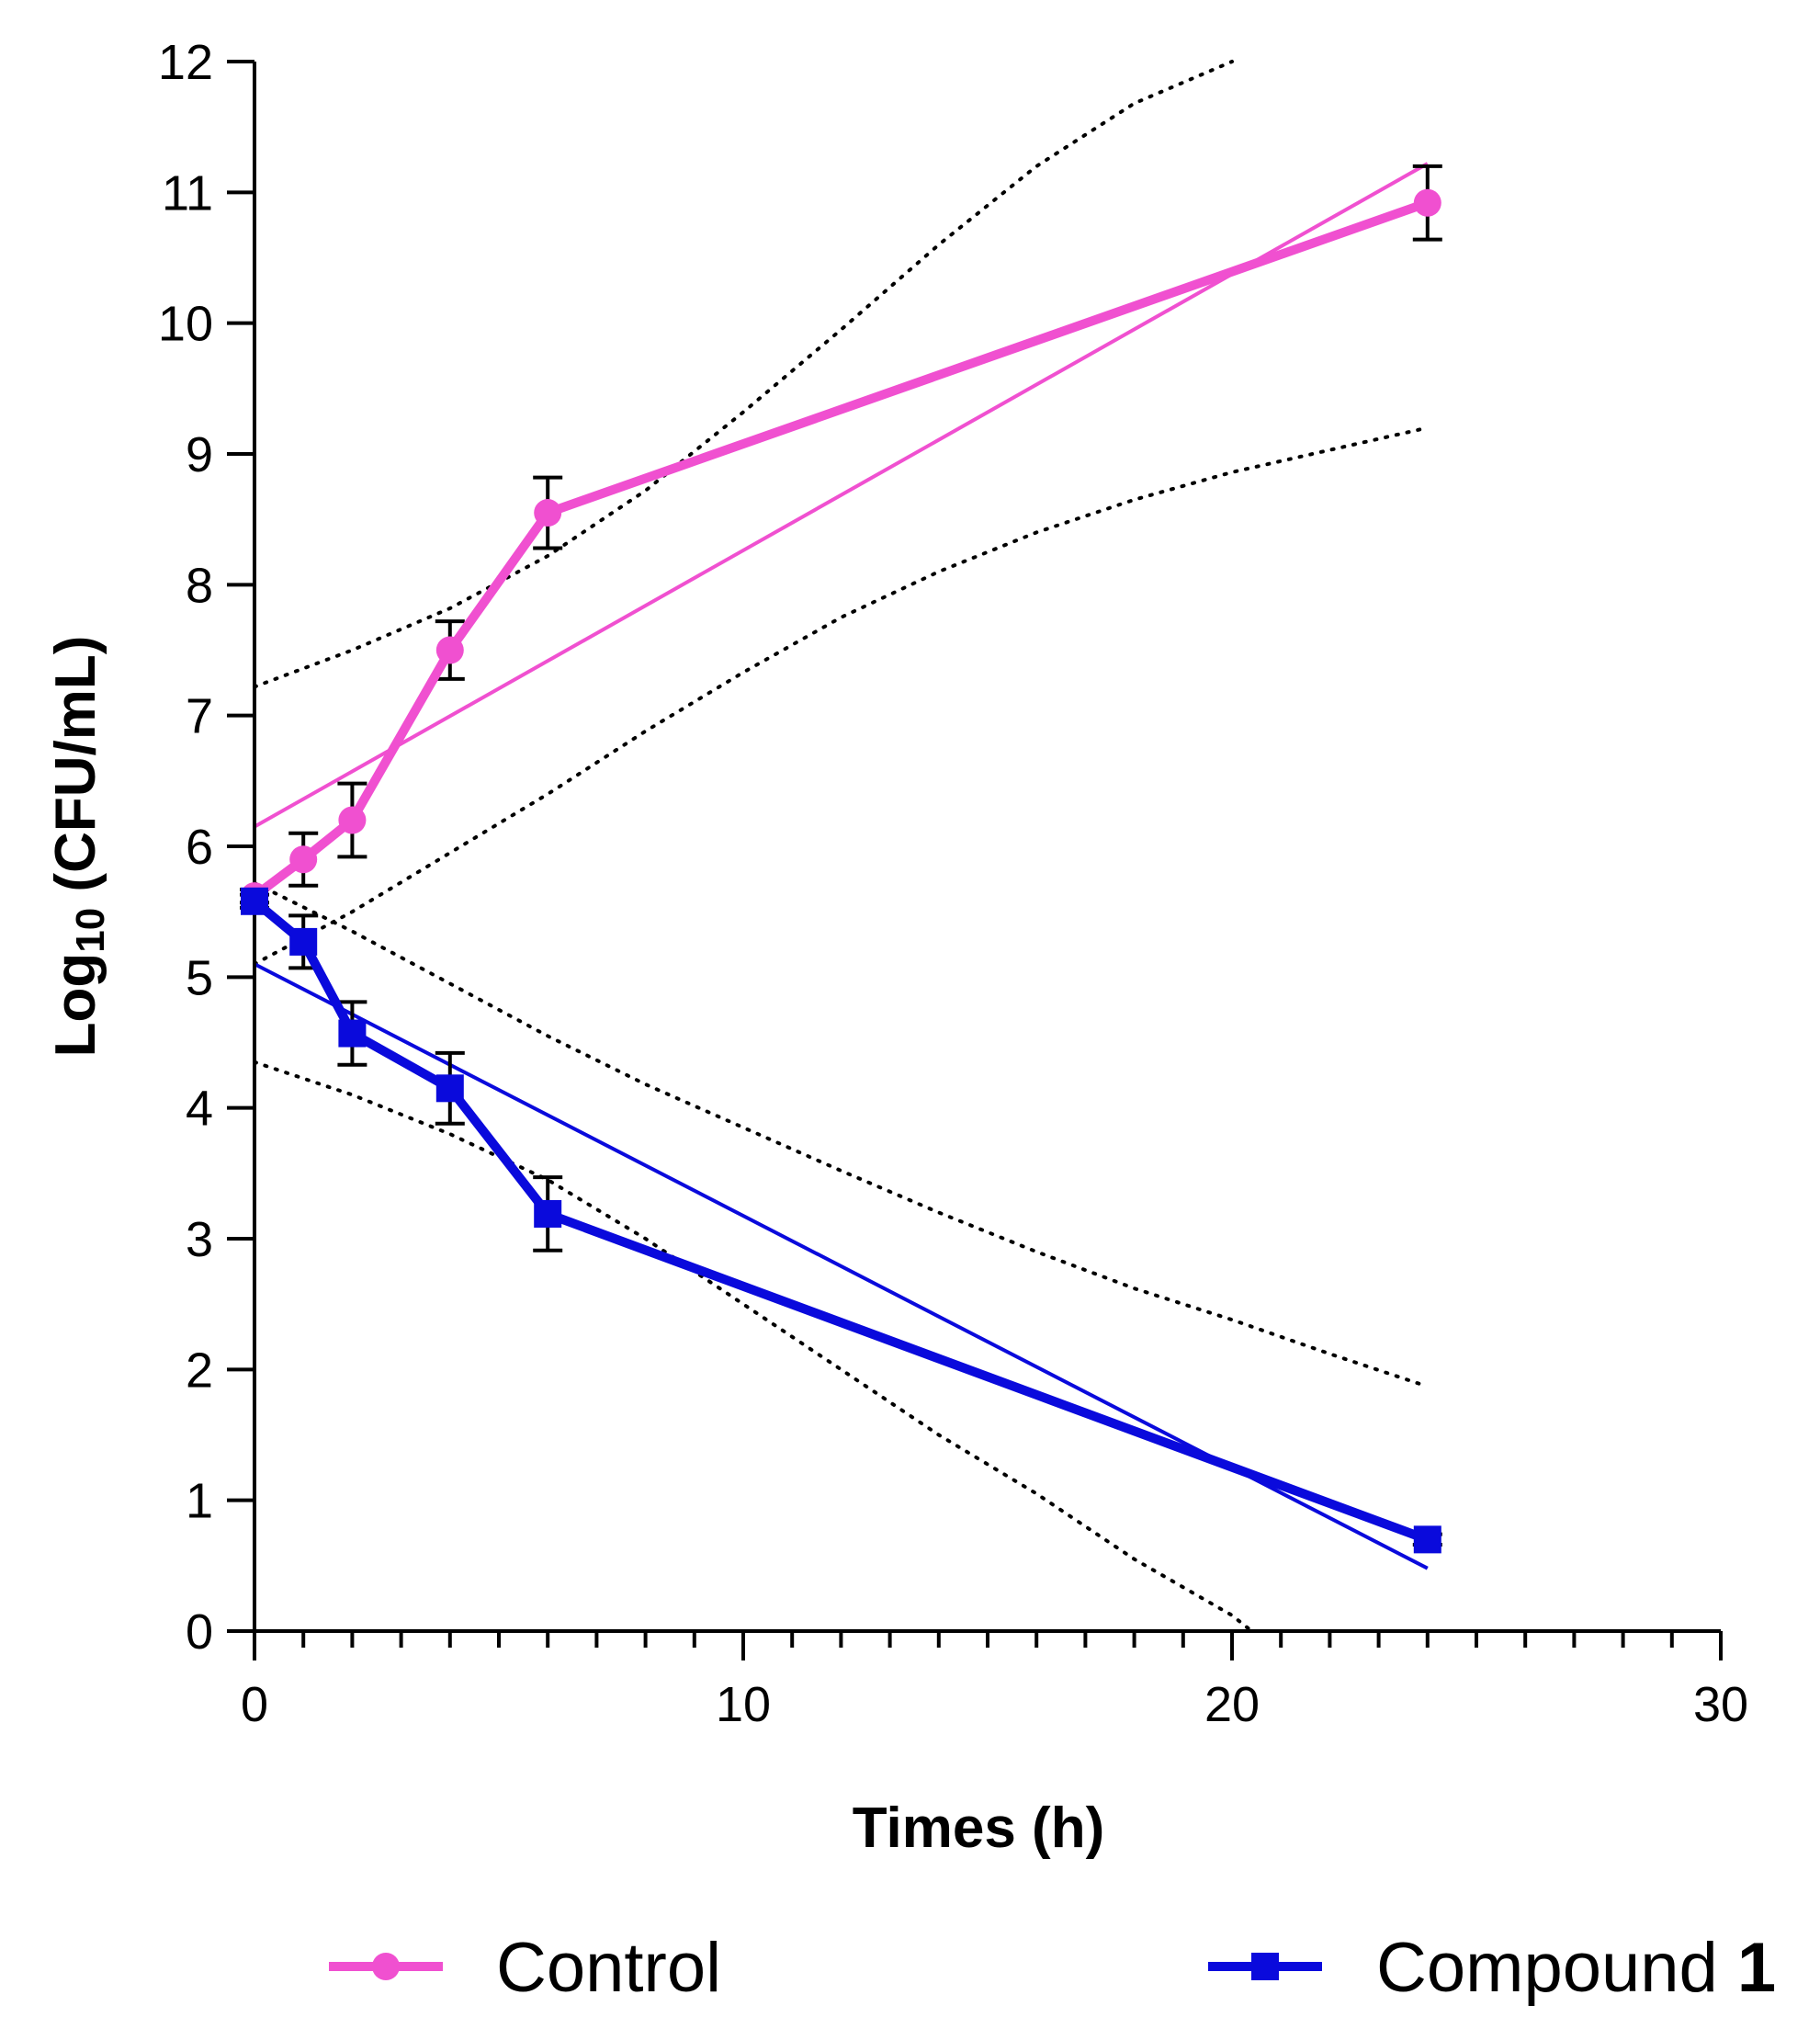  What do you see at coordinates (75, 1005) in the screenshot?
I see `y-axis-title-main: Log` at bounding box center [75, 1005].